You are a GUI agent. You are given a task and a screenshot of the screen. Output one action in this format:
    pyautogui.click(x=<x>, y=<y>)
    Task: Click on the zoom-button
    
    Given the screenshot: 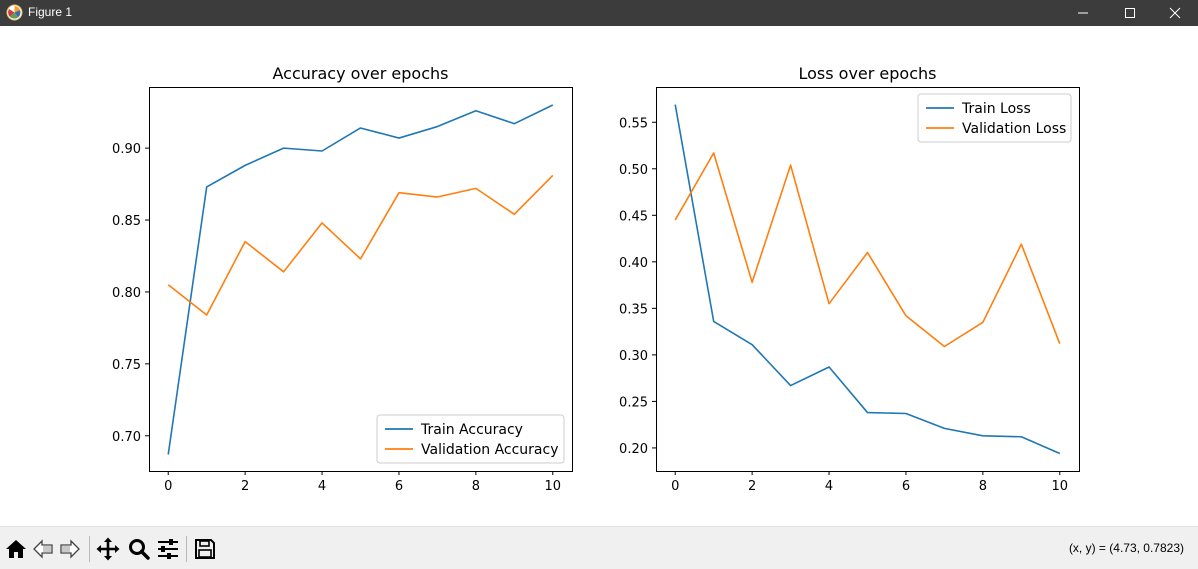 What is the action you would take?
    pyautogui.click(x=139, y=549)
    